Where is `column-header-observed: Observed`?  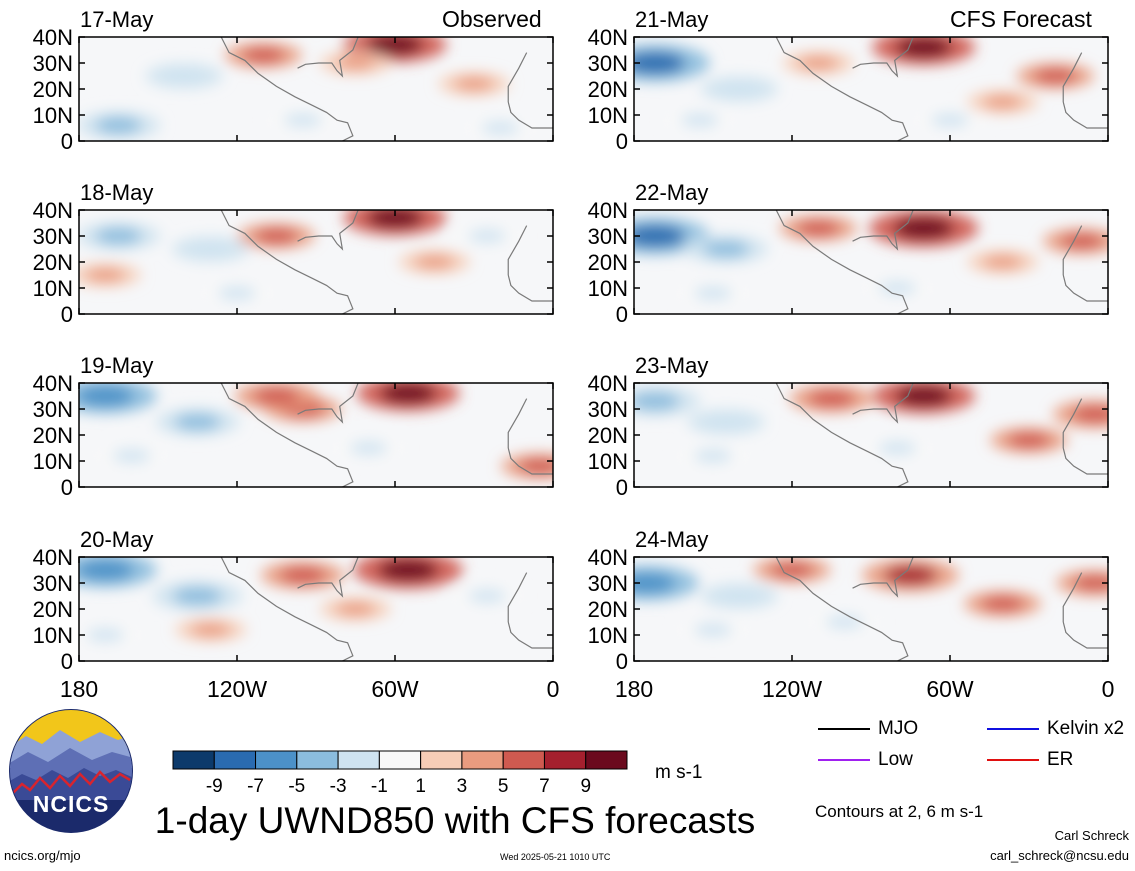 column-header-observed: Observed is located at coordinates (492, 19).